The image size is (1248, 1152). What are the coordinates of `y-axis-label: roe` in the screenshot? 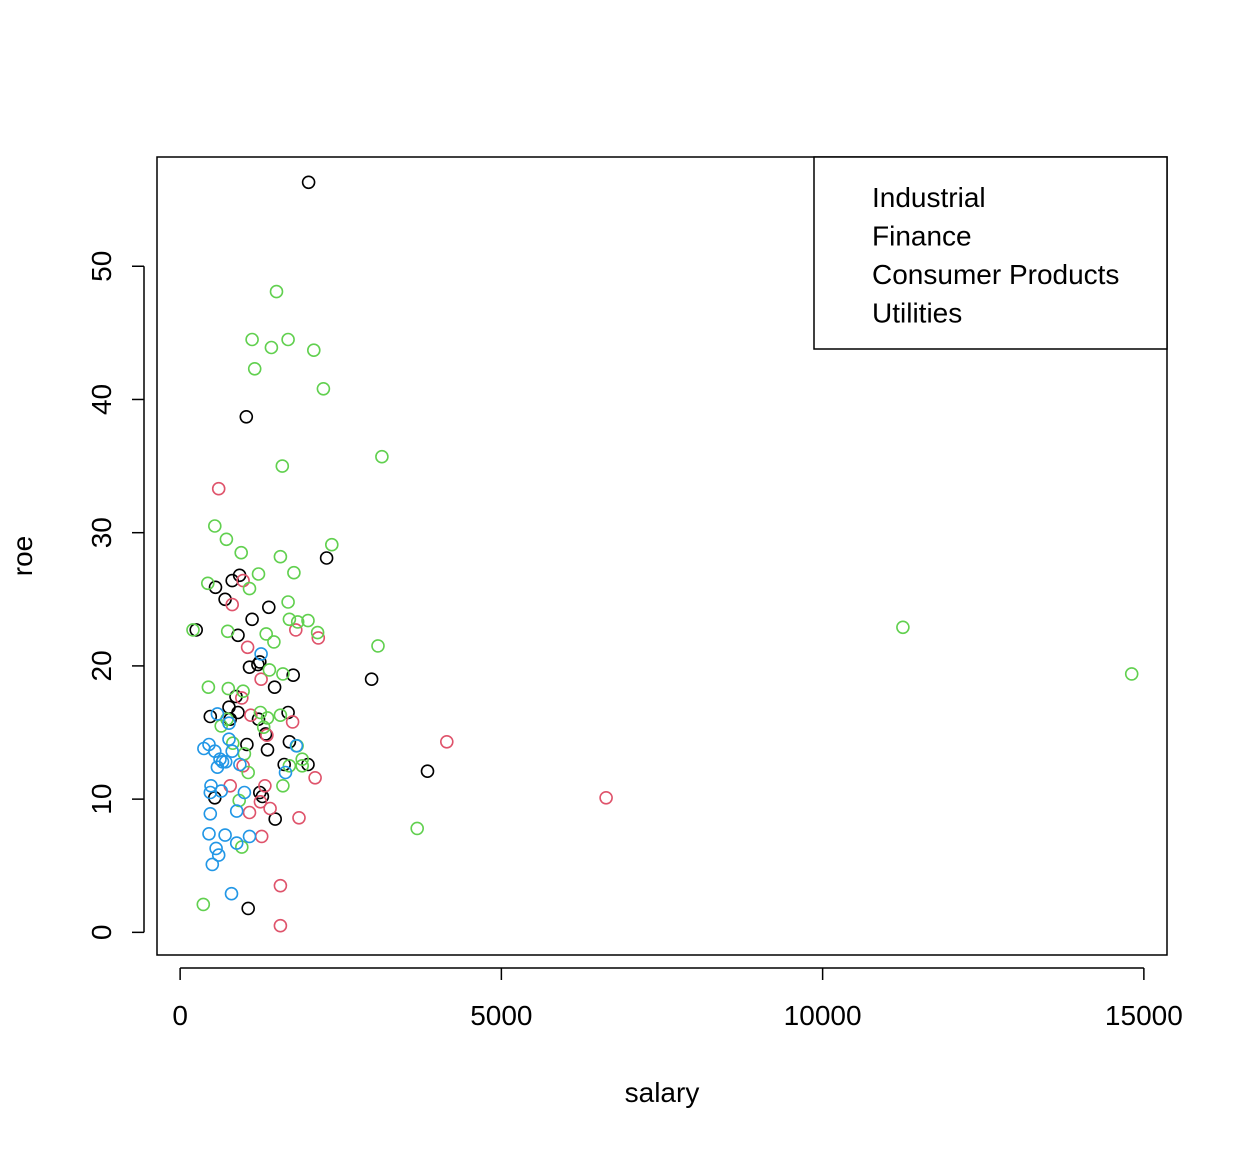 It's located at (22, 556).